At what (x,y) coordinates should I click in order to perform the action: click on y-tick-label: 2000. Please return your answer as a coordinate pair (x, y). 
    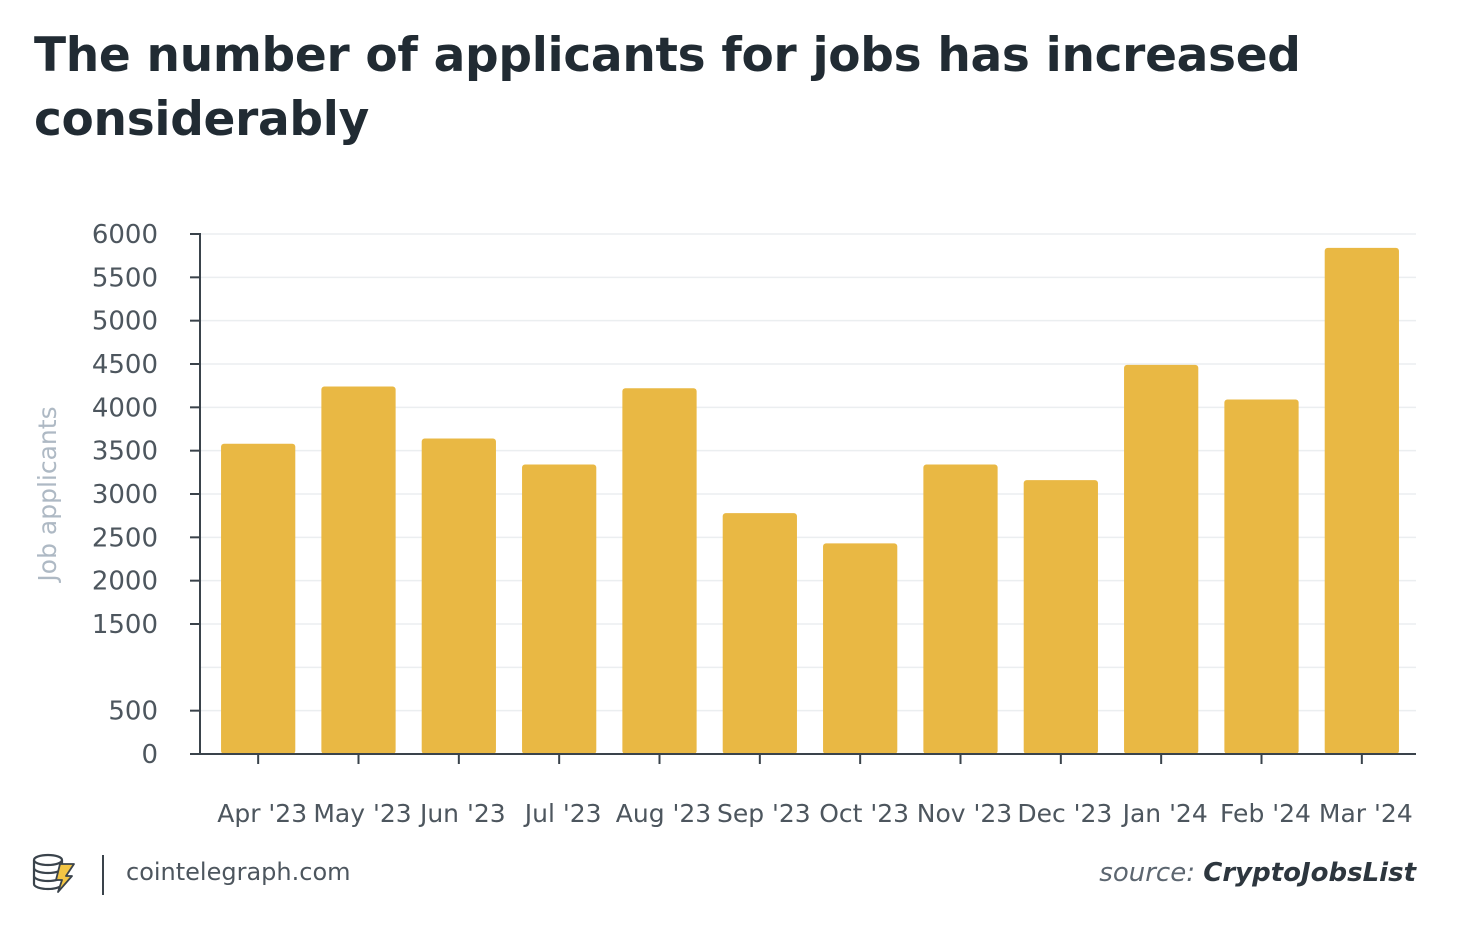
    Looking at the image, I should click on (125, 582).